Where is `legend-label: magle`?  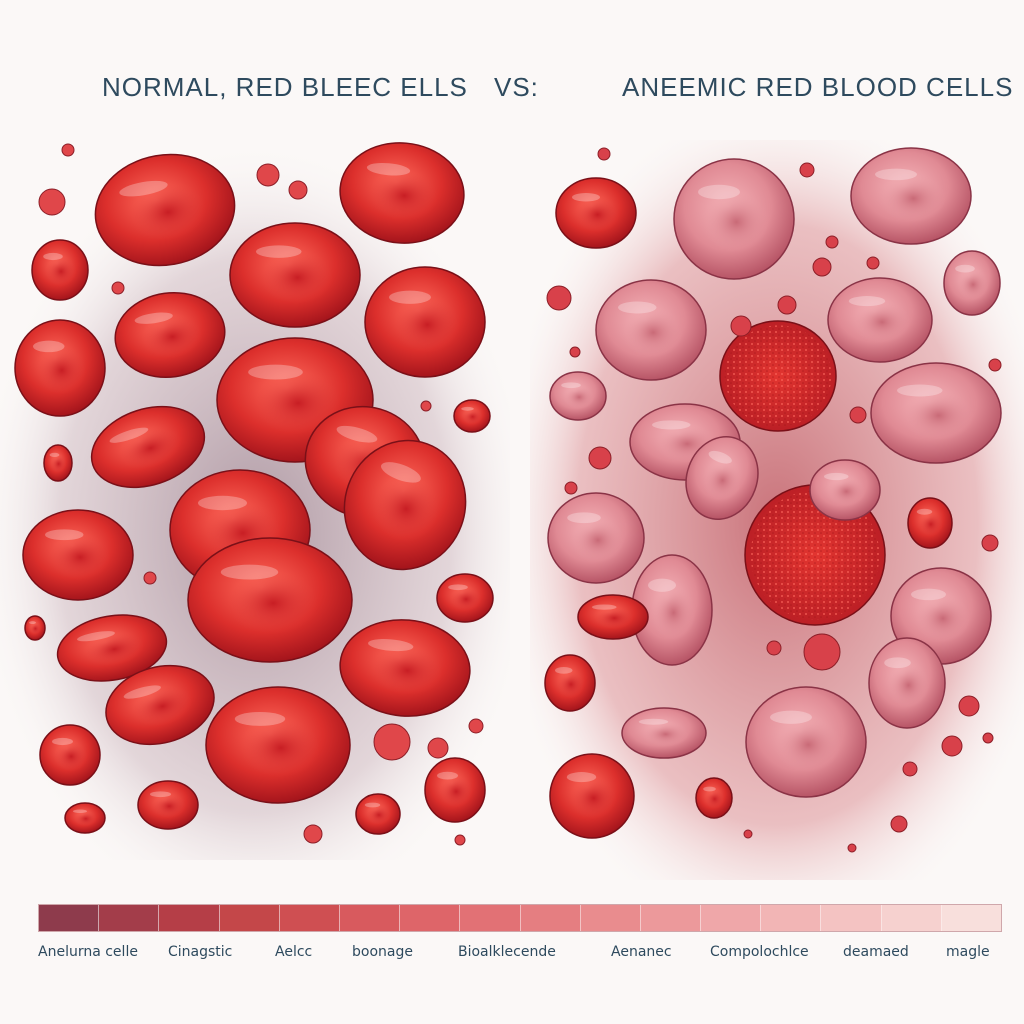 legend-label: magle is located at coordinates (968, 952).